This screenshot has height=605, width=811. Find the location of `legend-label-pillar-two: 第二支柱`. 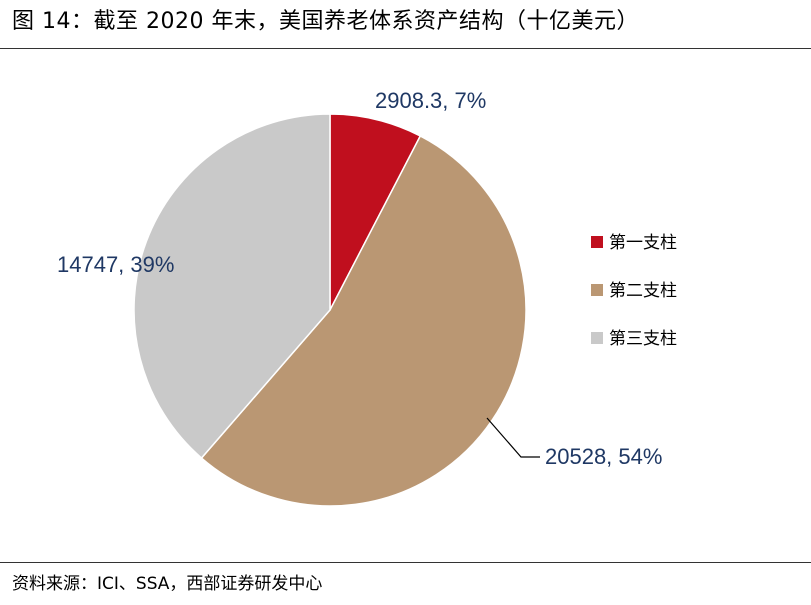

legend-label-pillar-two: 第二支柱 is located at coordinates (643, 291).